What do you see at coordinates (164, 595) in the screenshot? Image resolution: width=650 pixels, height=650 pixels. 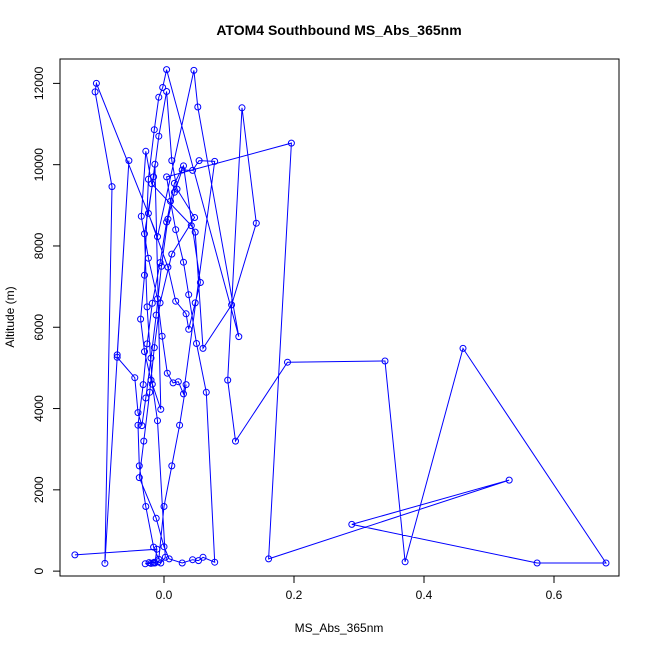 I see `x-tick-label: 0.0` at bounding box center [164, 595].